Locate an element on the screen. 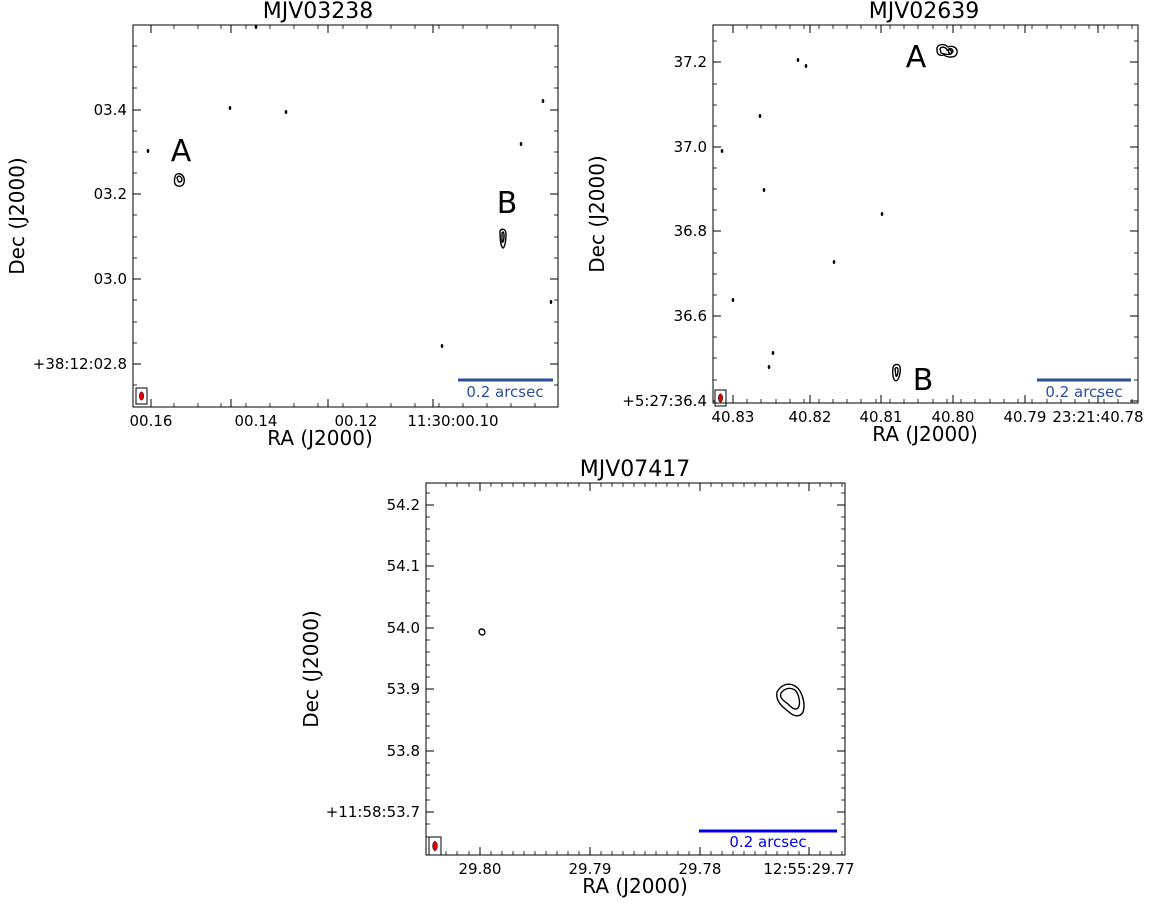 Image resolution: width=1155 pixels, height=907 pixels. y-tick-label: +5:27:36.4 is located at coordinates (664, 401).